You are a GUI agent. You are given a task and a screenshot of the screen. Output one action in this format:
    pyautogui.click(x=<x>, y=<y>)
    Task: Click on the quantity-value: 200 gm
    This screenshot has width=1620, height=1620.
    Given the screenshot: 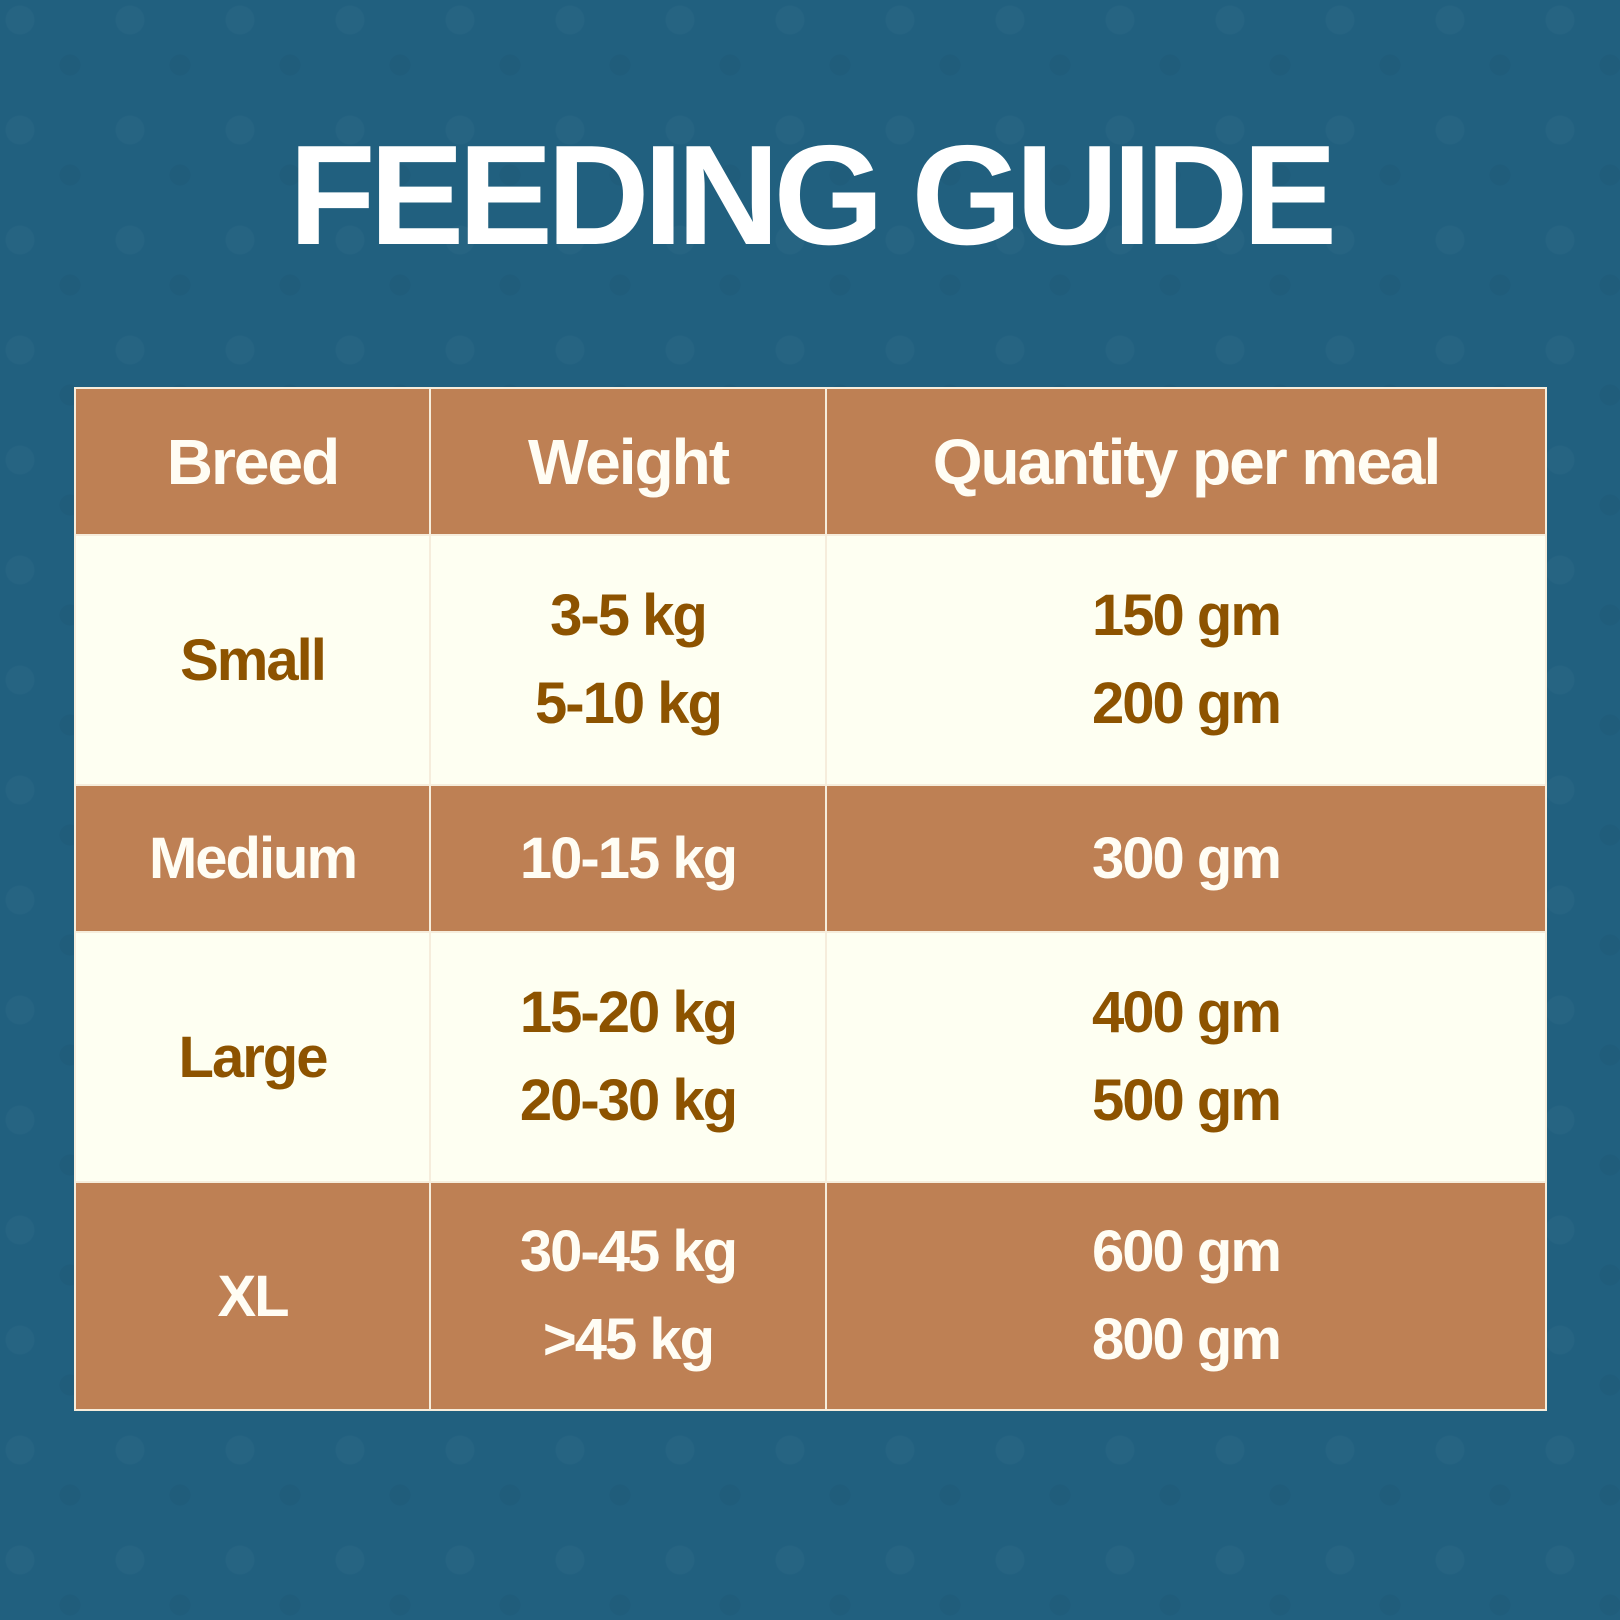 What is the action you would take?
    pyautogui.click(x=1187, y=703)
    